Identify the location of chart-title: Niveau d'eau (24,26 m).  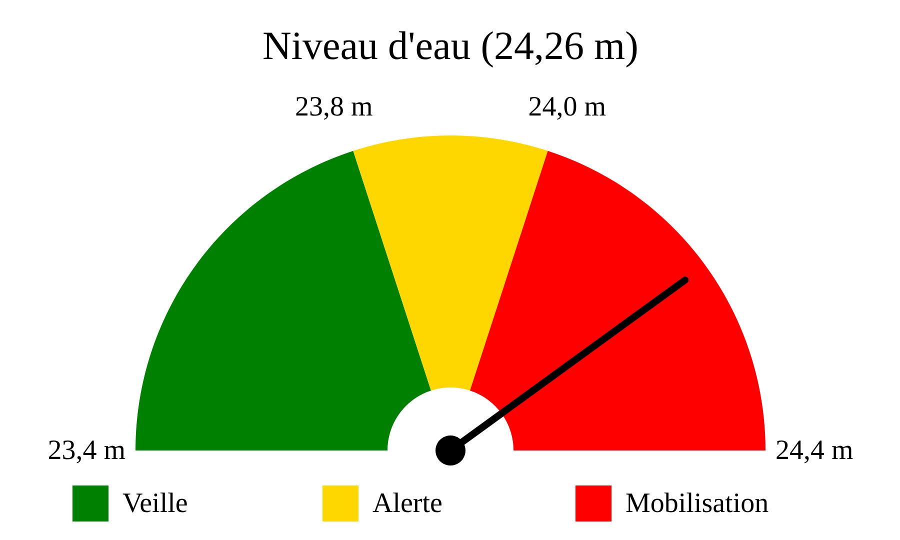
(450, 45).